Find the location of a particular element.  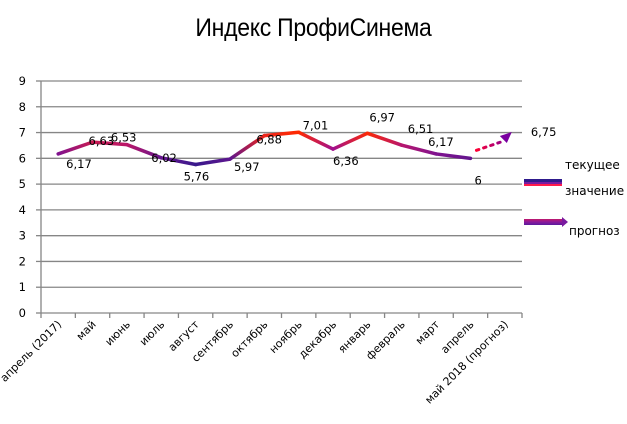

legend-item-current: текущее значение is located at coordinates (574, 178).